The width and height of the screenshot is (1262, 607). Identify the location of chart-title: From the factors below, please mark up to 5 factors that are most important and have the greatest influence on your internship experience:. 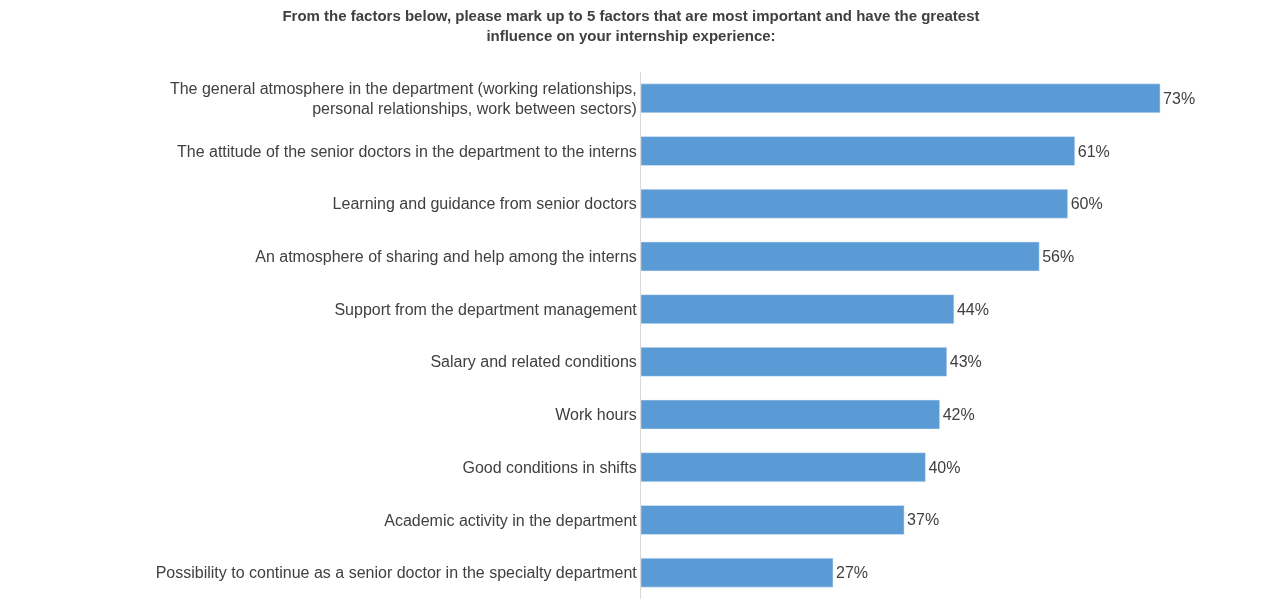
(631, 25).